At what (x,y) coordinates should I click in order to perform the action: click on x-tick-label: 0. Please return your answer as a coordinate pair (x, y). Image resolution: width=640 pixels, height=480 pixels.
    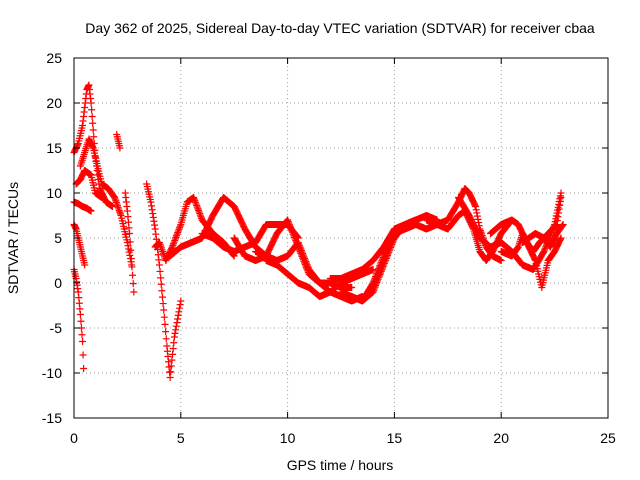
    Looking at the image, I should click on (74, 438).